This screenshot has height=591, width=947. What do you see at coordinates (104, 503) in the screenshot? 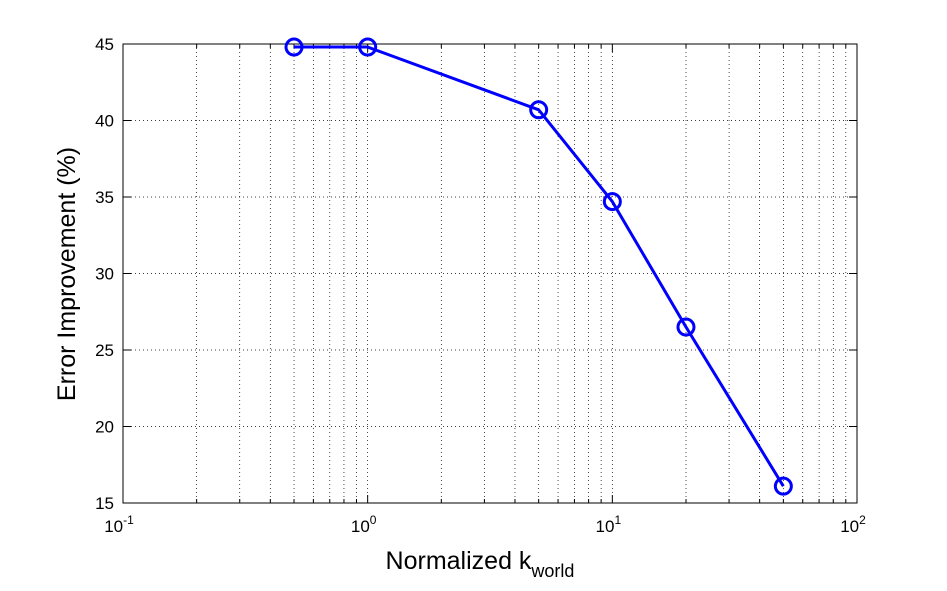
I see `y-tick-label: 15` at bounding box center [104, 503].